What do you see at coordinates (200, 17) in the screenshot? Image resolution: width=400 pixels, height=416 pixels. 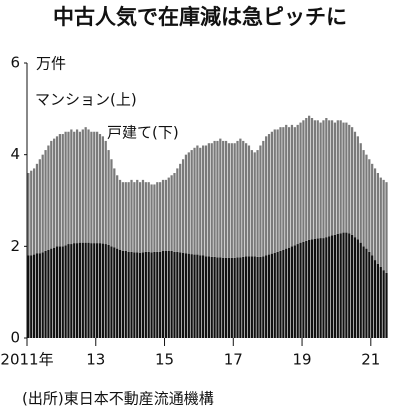 I see `chart-title: 中古人気で在庫減は急ピッチに` at bounding box center [200, 17].